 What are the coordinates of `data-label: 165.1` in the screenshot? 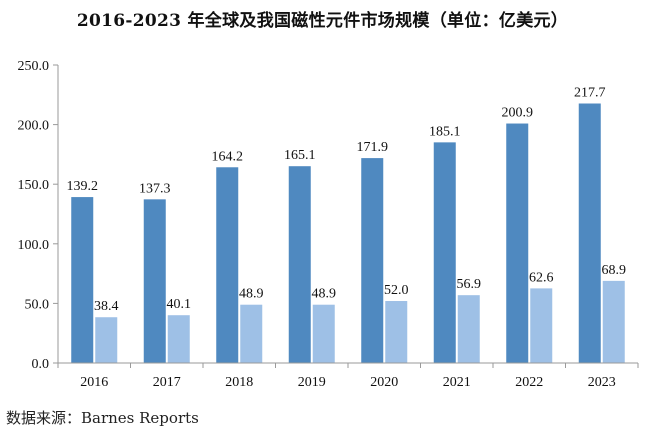 It's located at (300, 155).